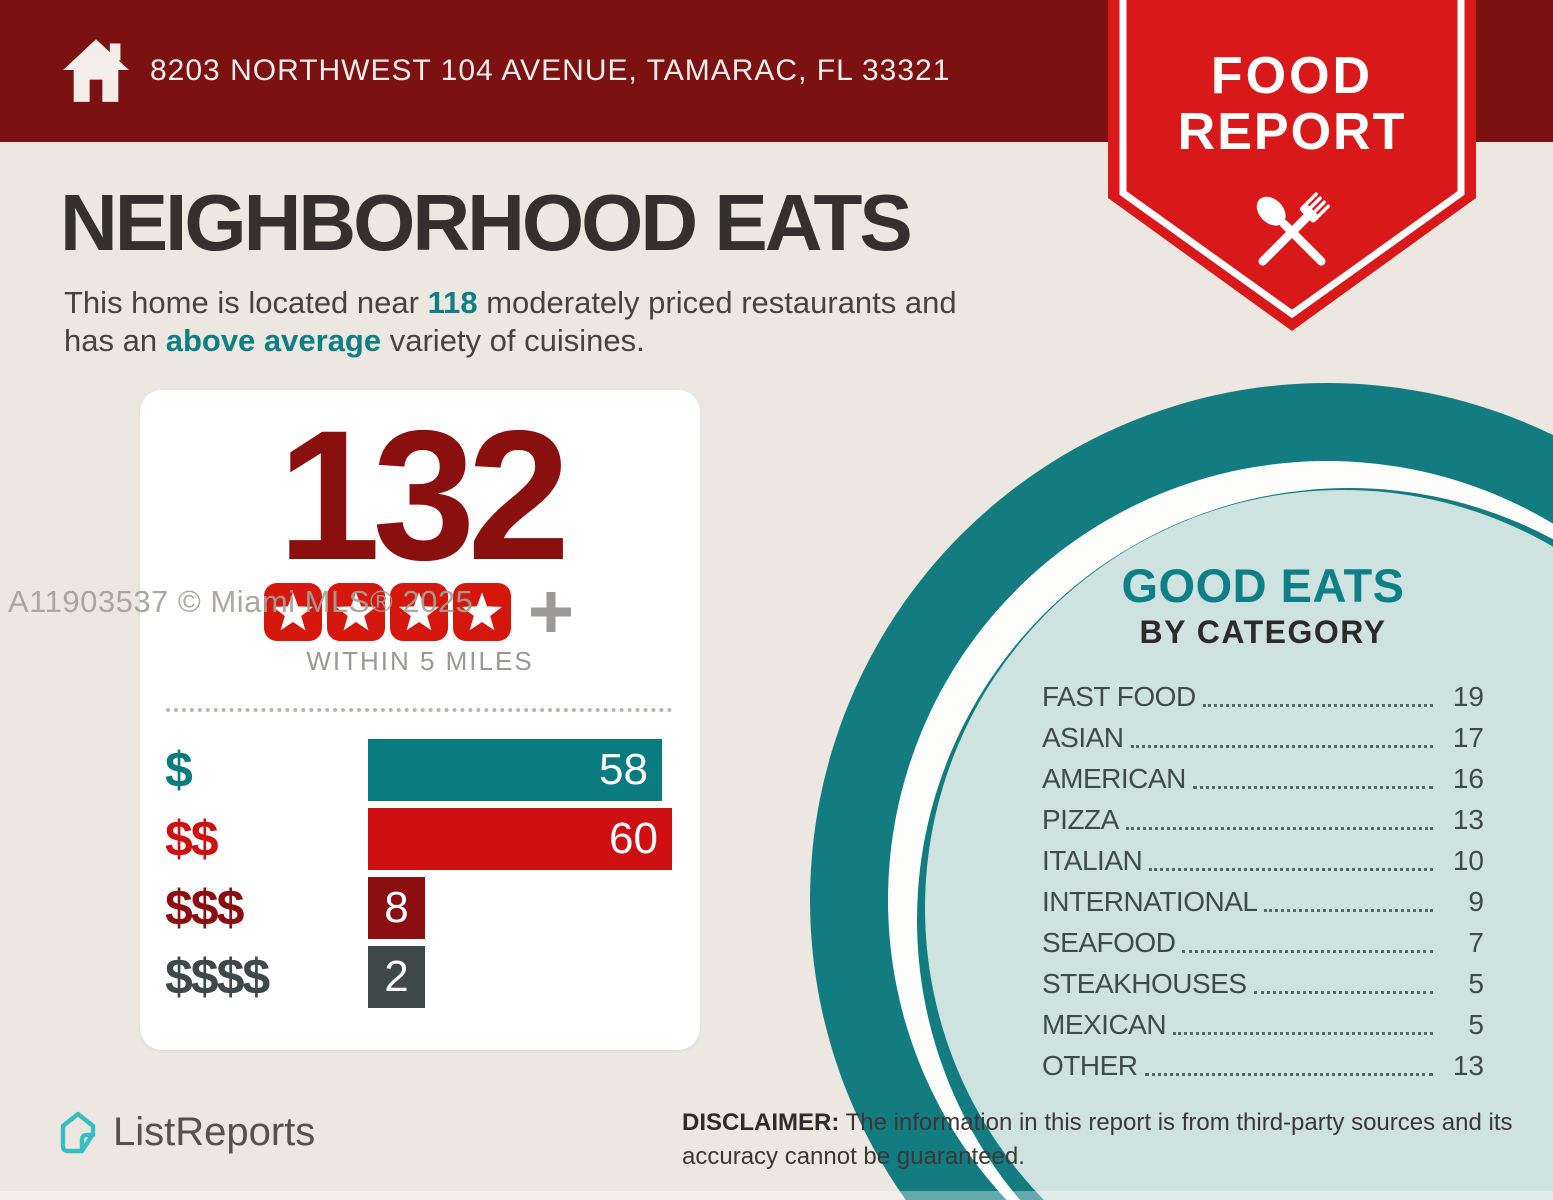 This screenshot has height=1200, width=1553. I want to click on price-bars: $58 $$ 60 $$$ 8 $$$$ 2, so click(420, 877).